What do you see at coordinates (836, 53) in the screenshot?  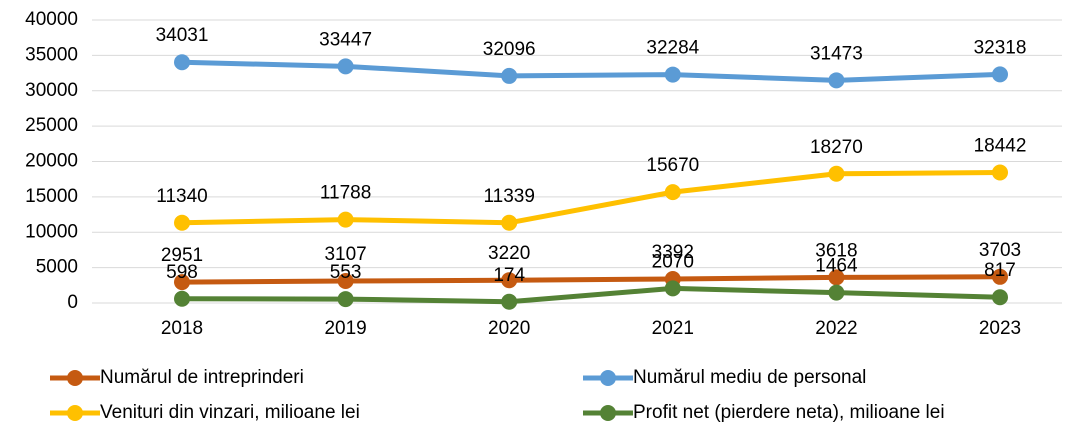 I see `data-label: 31473` at bounding box center [836, 53].